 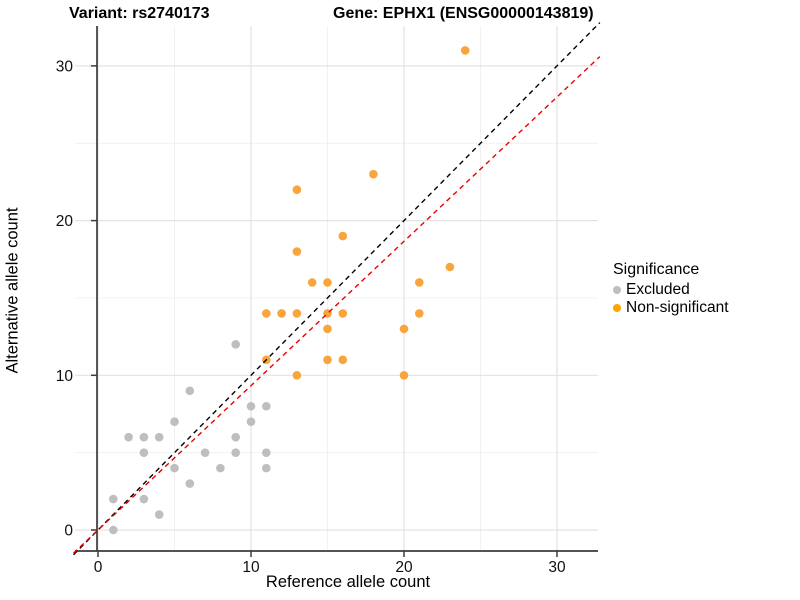 I want to click on legend-item-label: Non-significant, so click(x=677, y=307).